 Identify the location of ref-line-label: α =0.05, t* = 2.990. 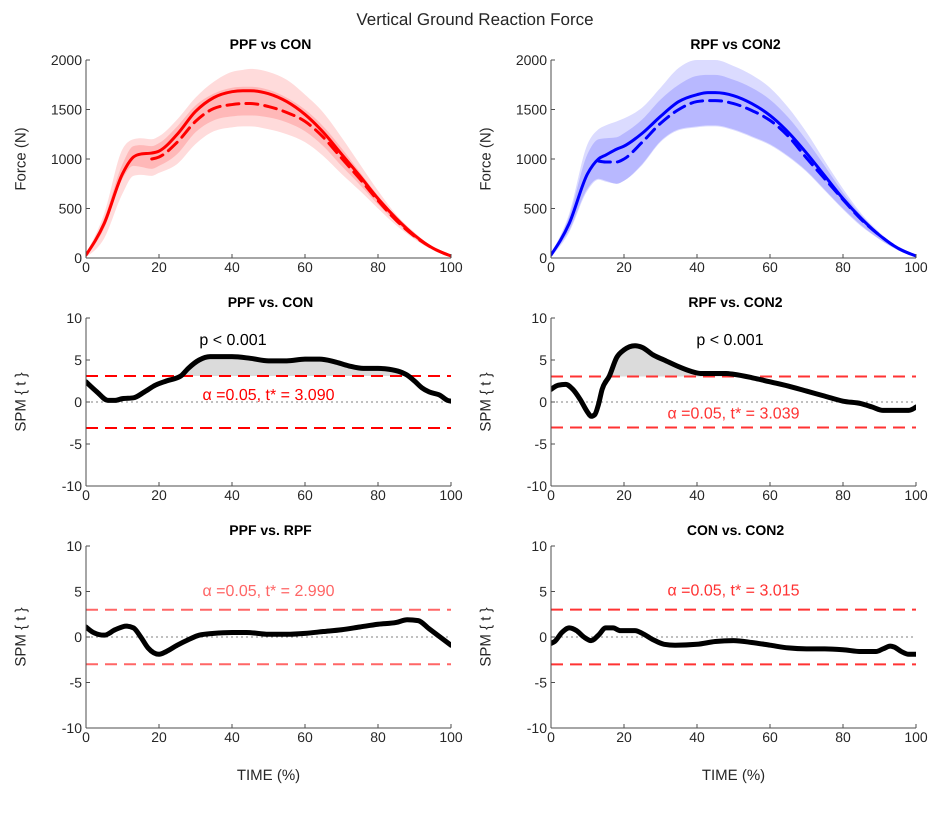
(268, 591).